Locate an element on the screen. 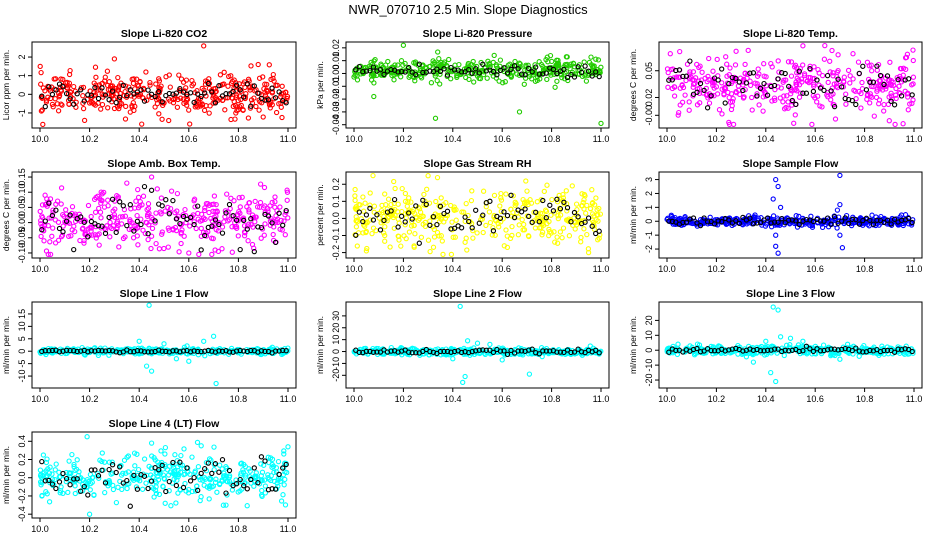  y-tick-label: 0.01 is located at coordinates (336, 61).